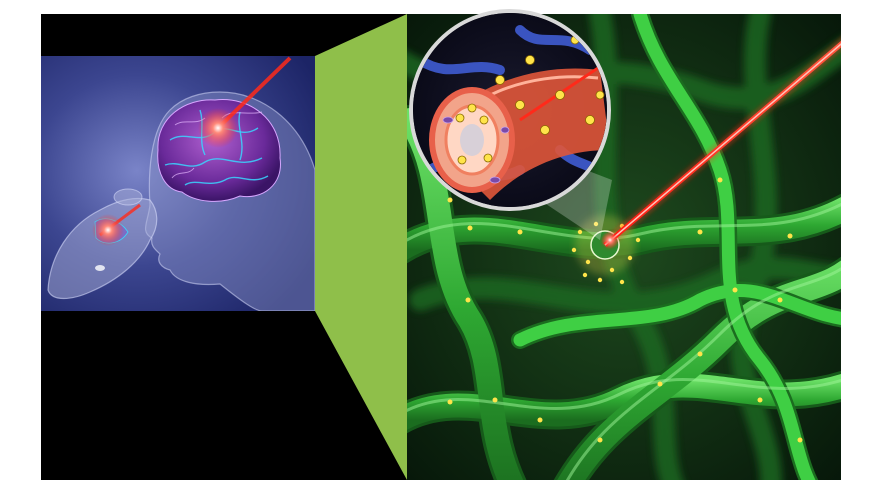  What do you see at coordinates (510, 110) in the screenshot?
I see `vessel-inset` at bounding box center [510, 110].